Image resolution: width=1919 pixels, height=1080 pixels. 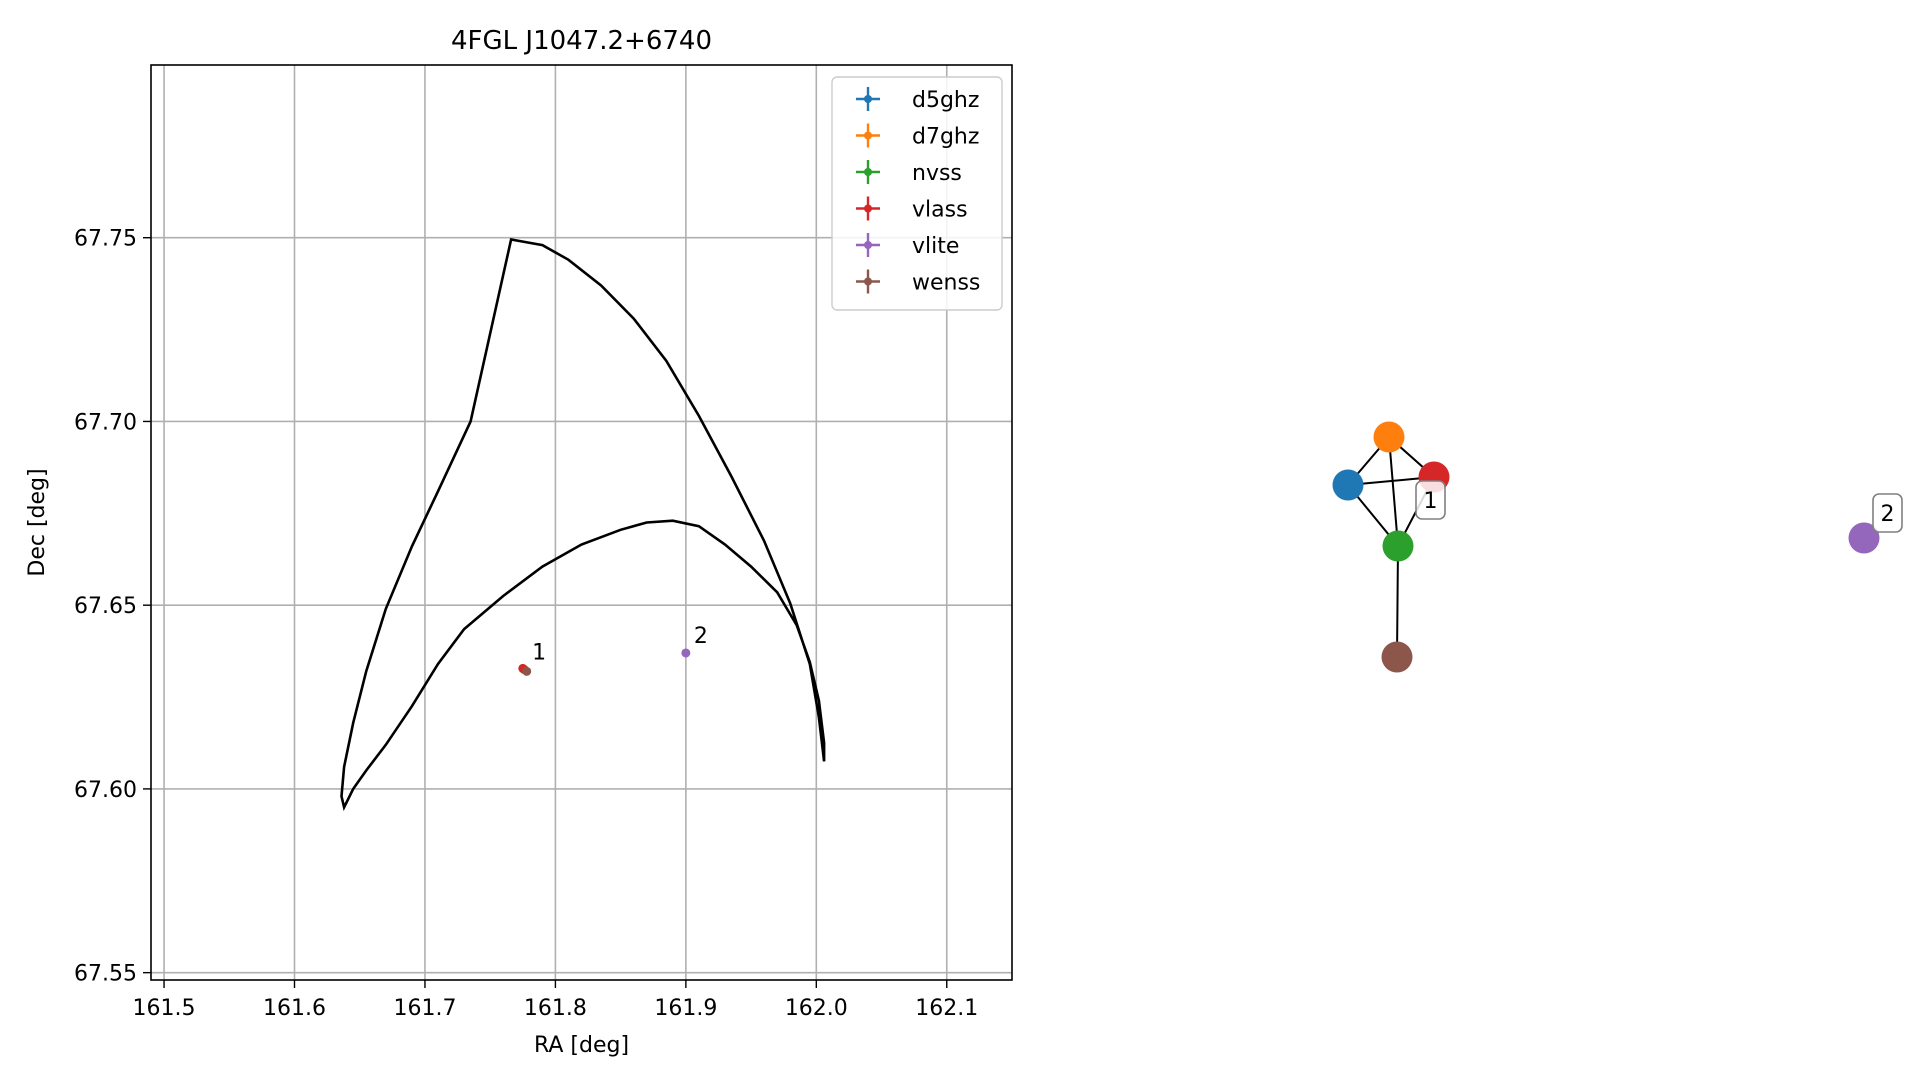 What do you see at coordinates (424, 1008) in the screenshot?
I see `x-tick-label: 161.7` at bounding box center [424, 1008].